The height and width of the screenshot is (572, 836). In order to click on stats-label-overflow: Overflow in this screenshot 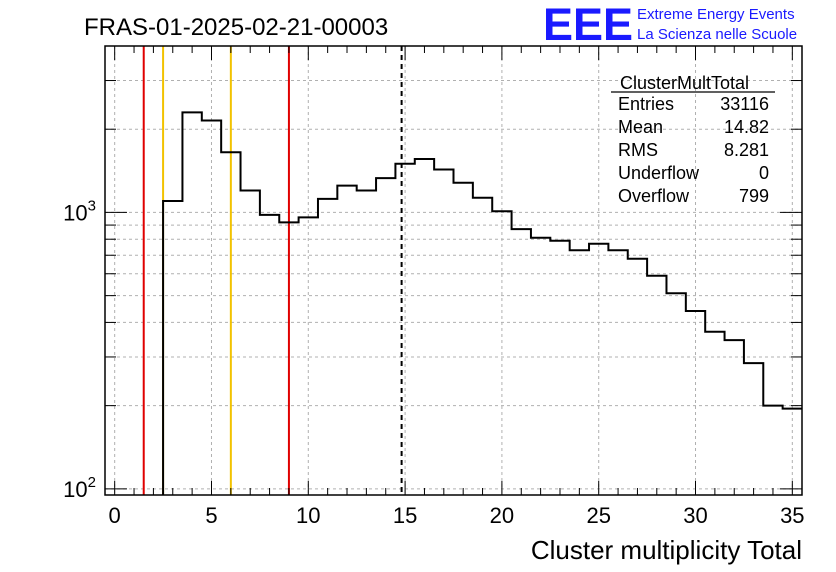, I will do `click(654, 196)`.